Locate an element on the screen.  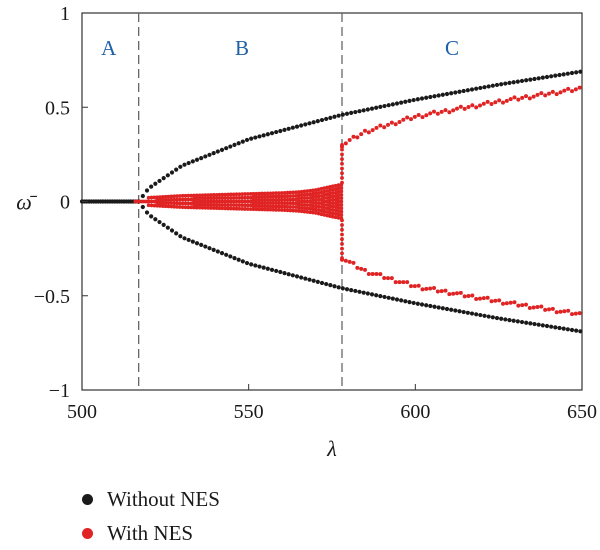
x-tick-label: 600 is located at coordinates (415, 412).